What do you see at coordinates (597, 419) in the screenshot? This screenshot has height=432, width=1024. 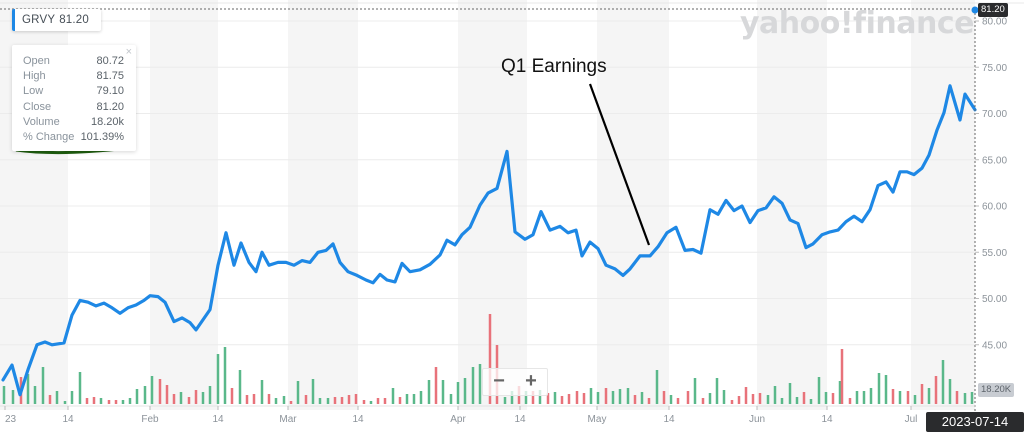 I see `x-tick-label: May` at bounding box center [597, 419].